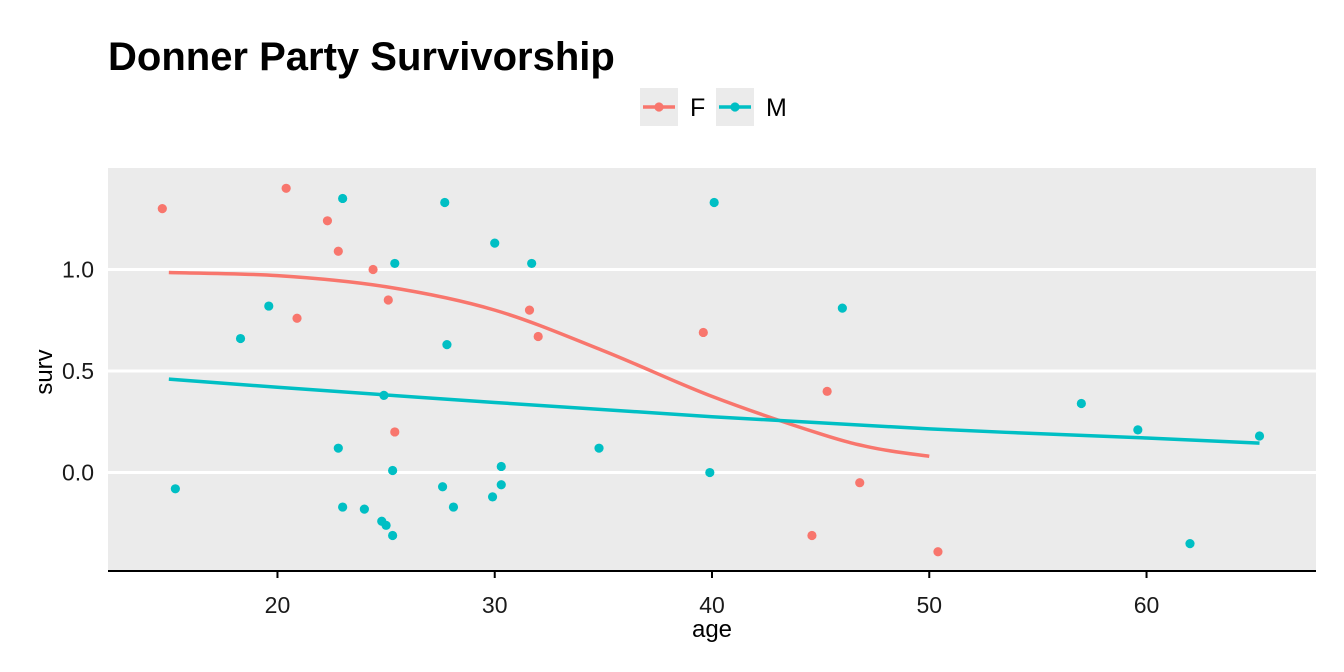 The height and width of the screenshot is (672, 1344). What do you see at coordinates (78, 270) in the screenshot?
I see `y-tick-label: 1.0` at bounding box center [78, 270].